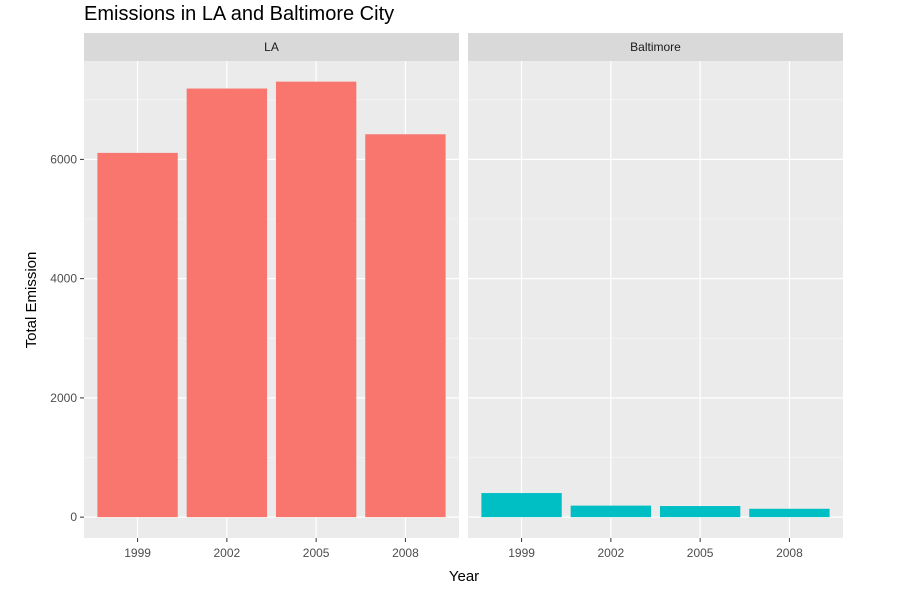 The width and height of the screenshot is (900, 594). I want to click on y-tick-label-2000: 2000, so click(63, 398).